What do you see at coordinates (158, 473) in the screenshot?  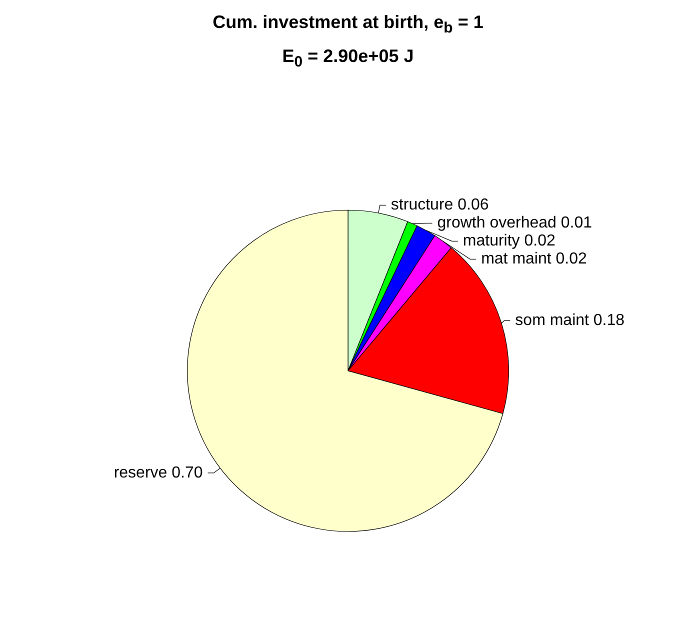 I see `slice-label: reserve 0.70` at bounding box center [158, 473].